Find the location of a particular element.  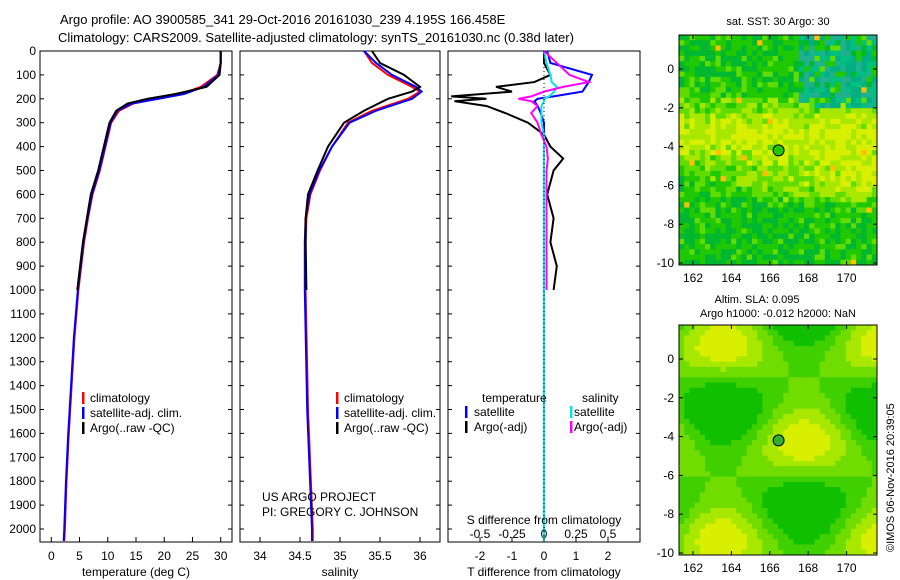

y-tick-label: 1900 is located at coordinates (22, 505).